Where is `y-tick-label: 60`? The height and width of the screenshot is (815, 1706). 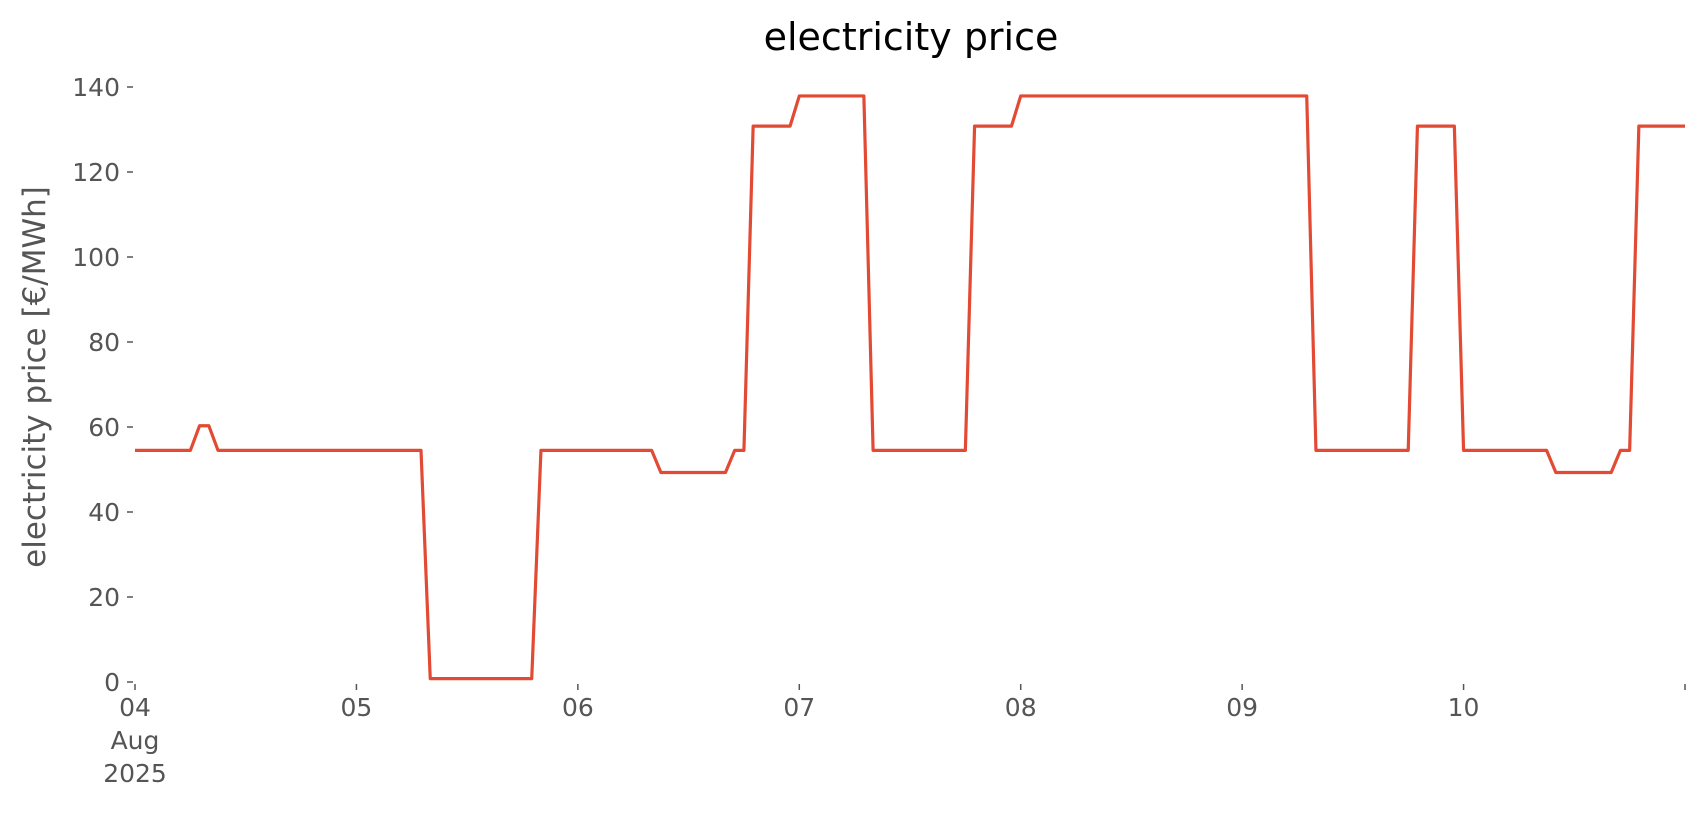
y-tick-label: 60 is located at coordinates (104, 427).